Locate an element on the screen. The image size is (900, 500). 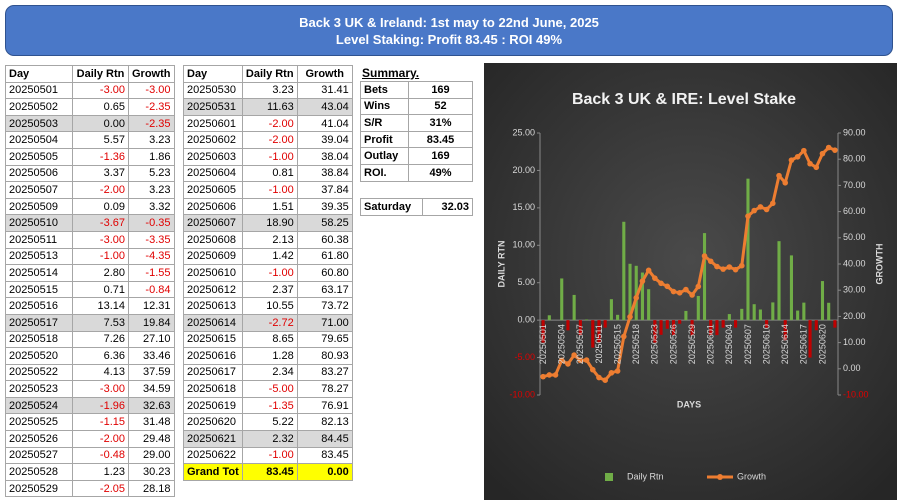
cell: 10.55 is located at coordinates (269, 306).